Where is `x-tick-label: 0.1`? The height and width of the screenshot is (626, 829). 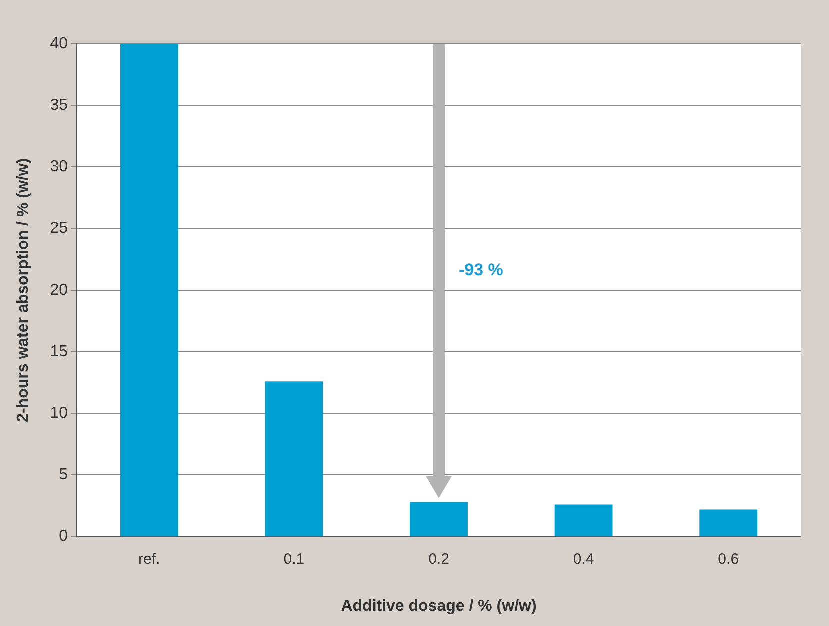
x-tick-label: 0.1 is located at coordinates (294, 559).